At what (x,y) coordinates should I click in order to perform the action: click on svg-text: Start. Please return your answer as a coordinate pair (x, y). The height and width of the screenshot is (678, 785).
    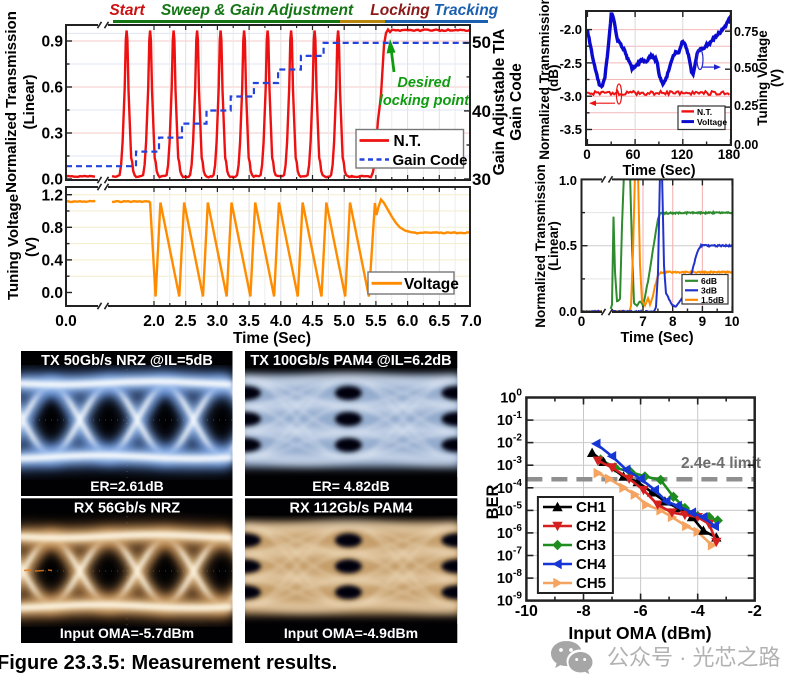
    Looking at the image, I should click on (127, 10).